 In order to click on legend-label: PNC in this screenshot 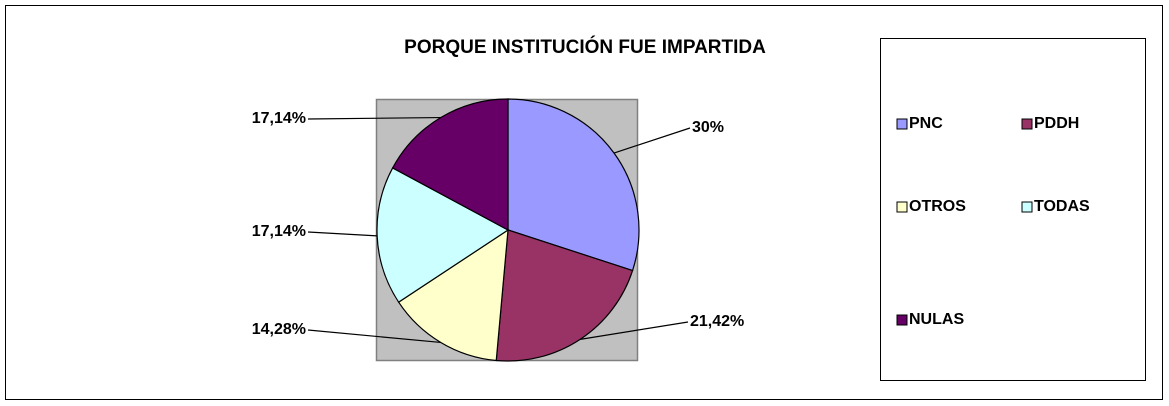, I will do `click(926, 123)`.